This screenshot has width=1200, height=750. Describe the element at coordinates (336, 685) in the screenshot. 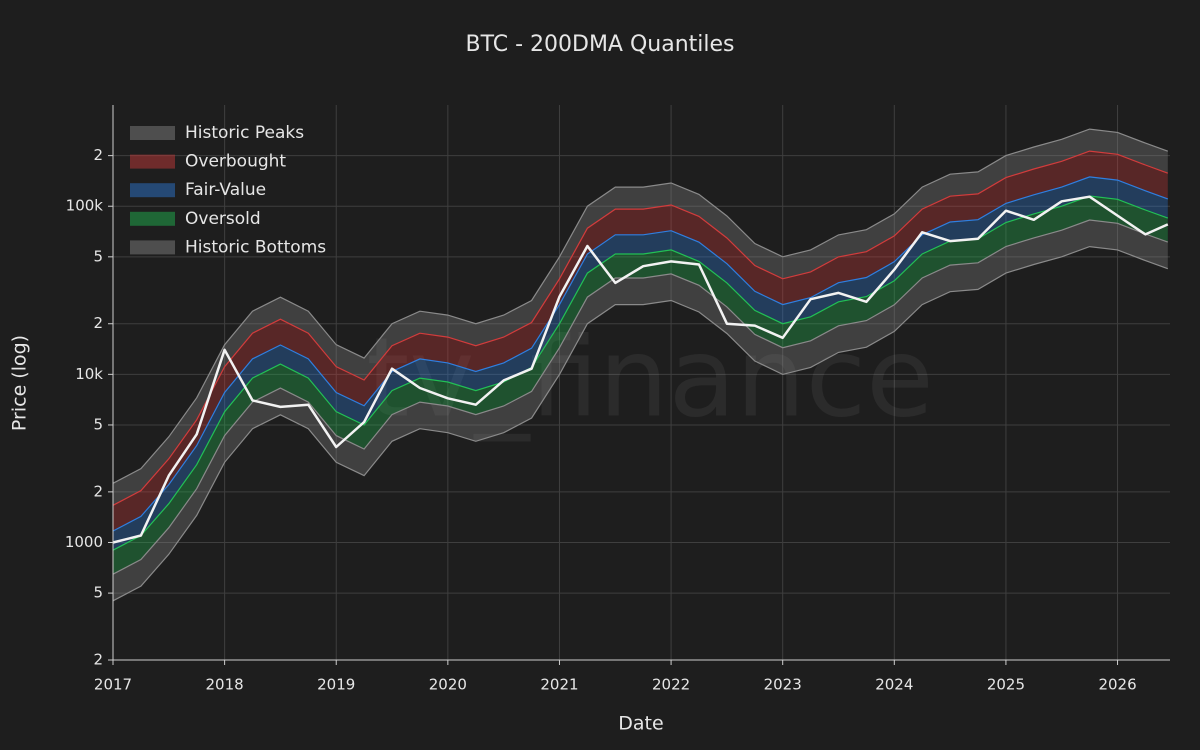

I see `x-tick-label: 2019` at that location.